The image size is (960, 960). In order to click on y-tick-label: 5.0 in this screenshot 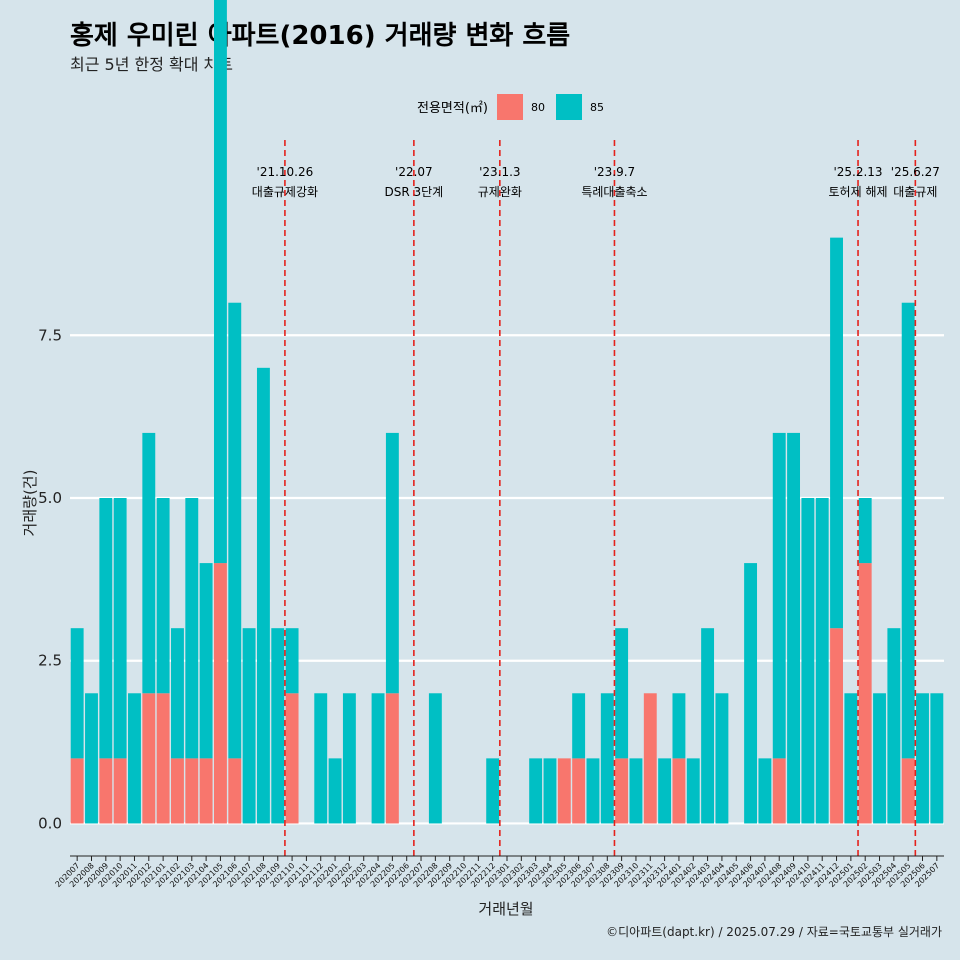, I will do `click(50, 498)`.